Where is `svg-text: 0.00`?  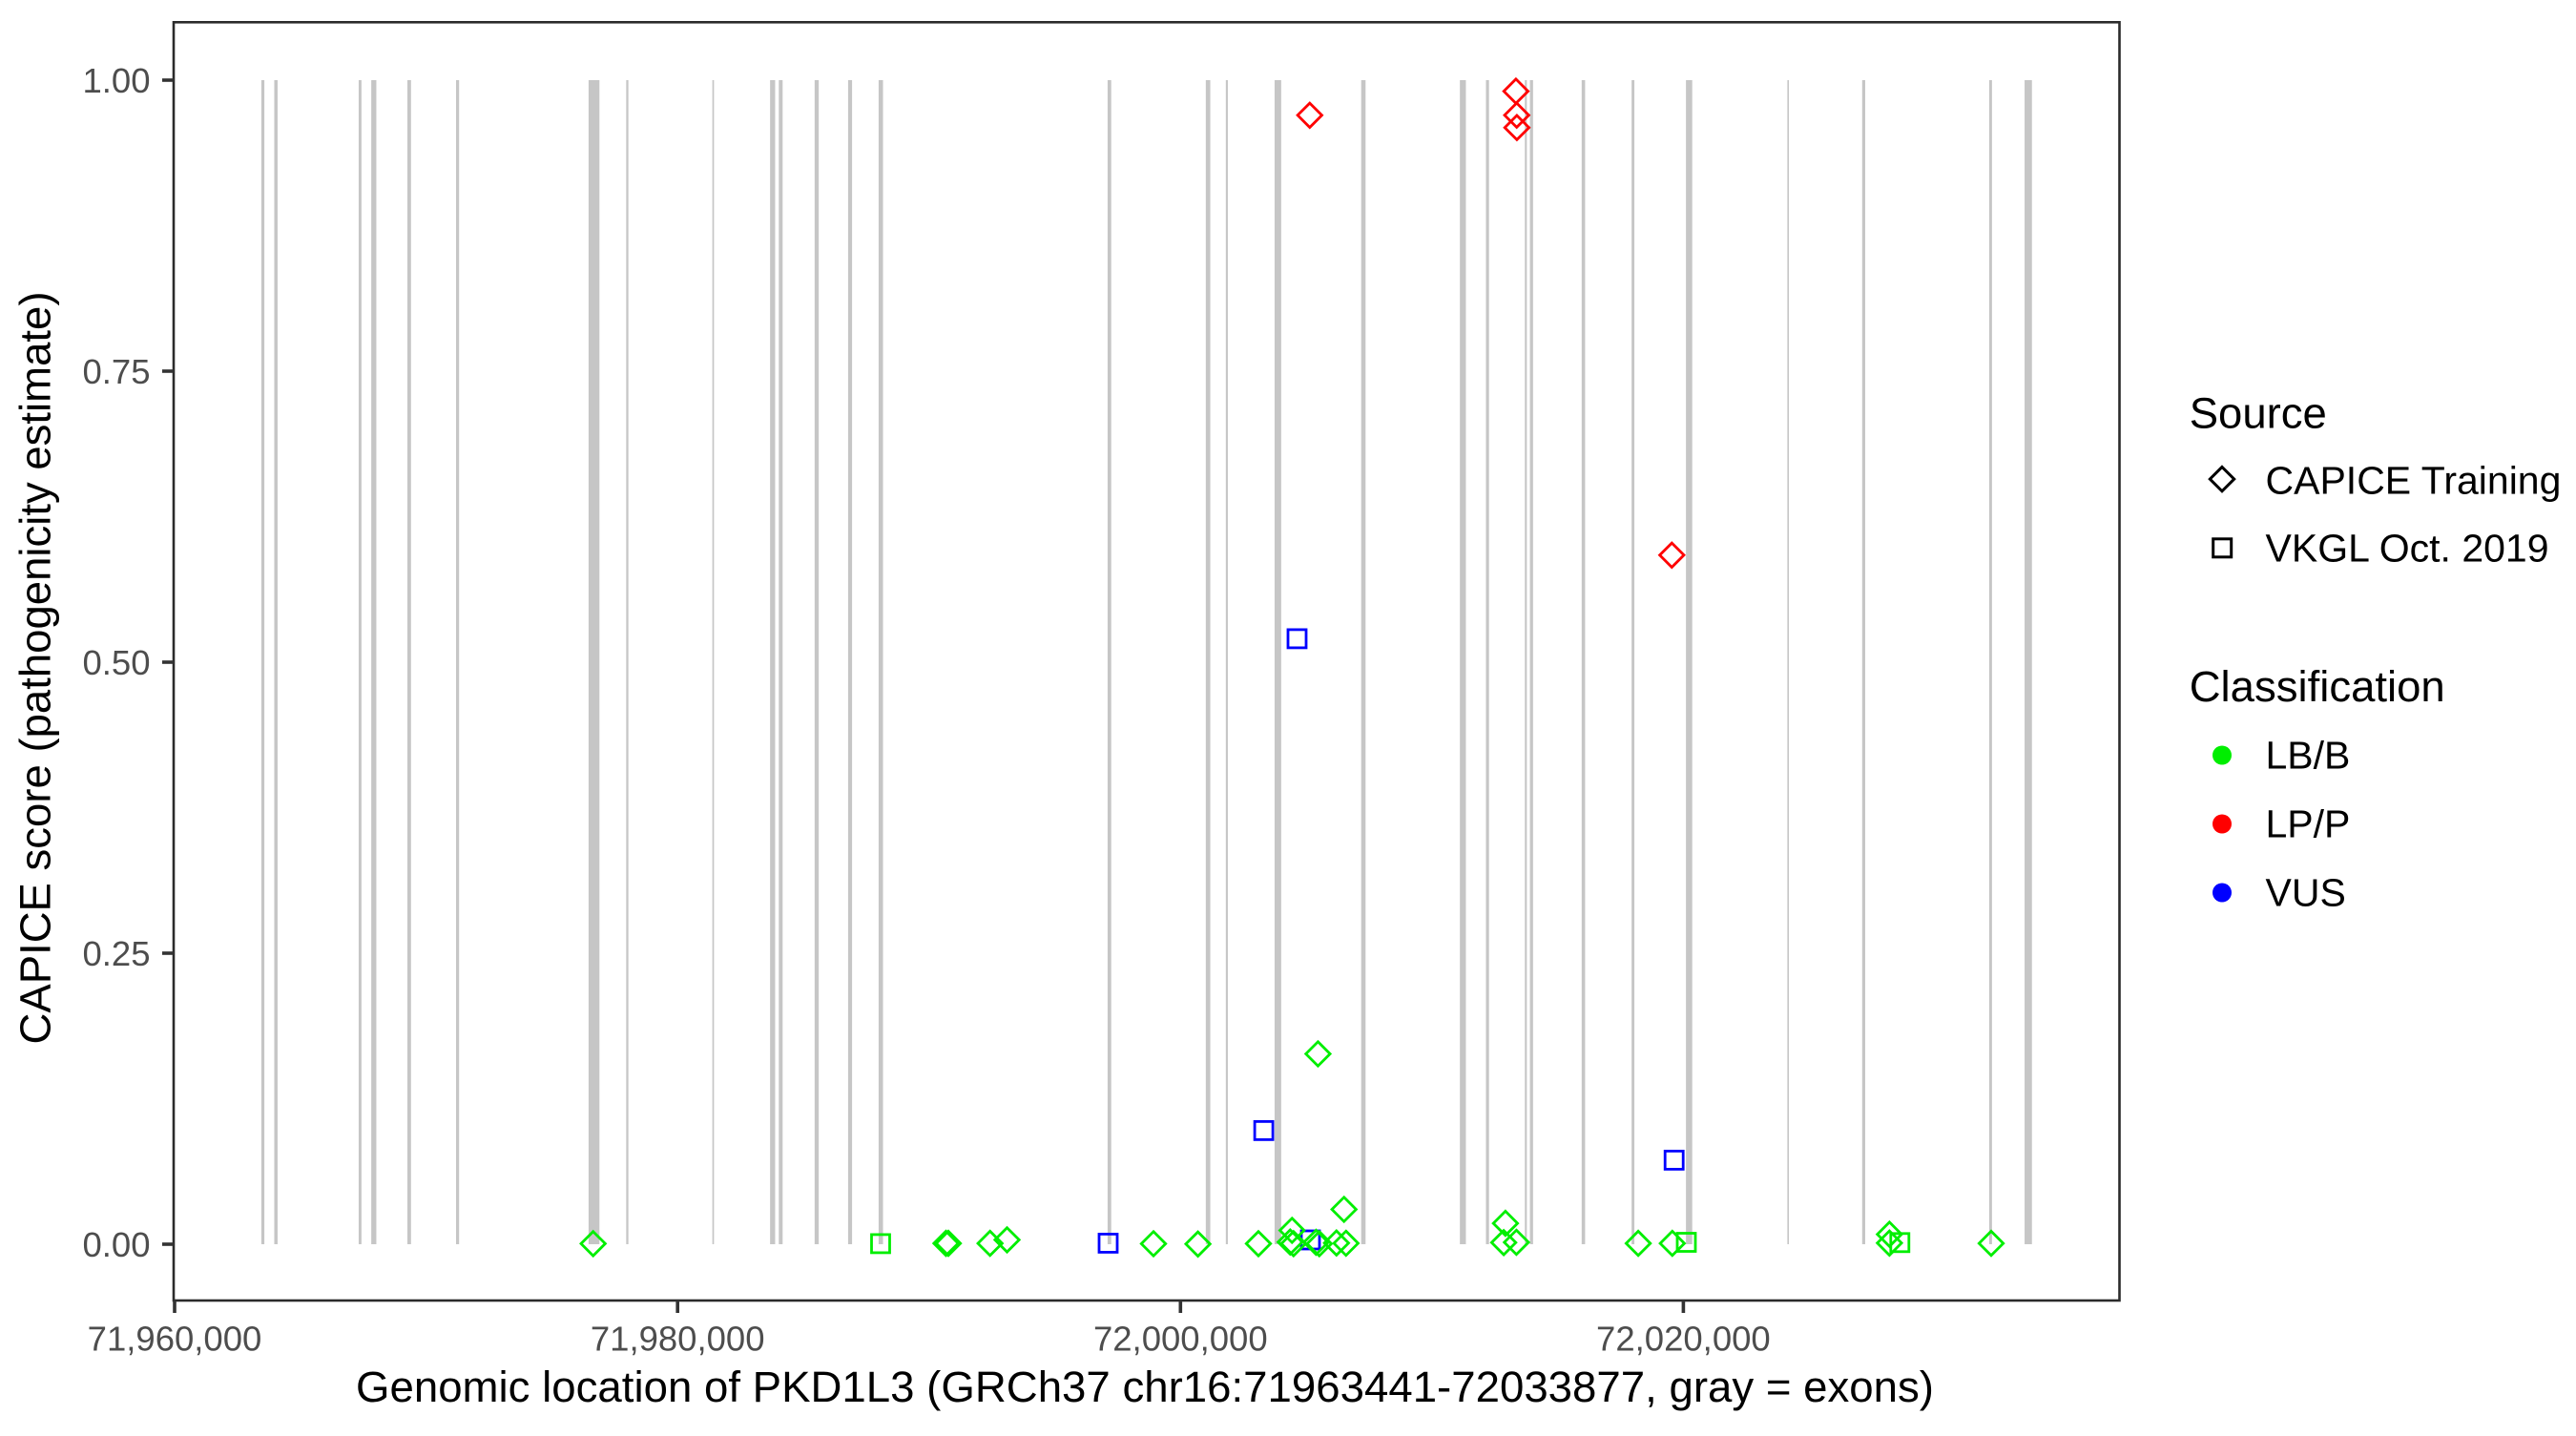
svg-text: 0.00 is located at coordinates (116, 1244).